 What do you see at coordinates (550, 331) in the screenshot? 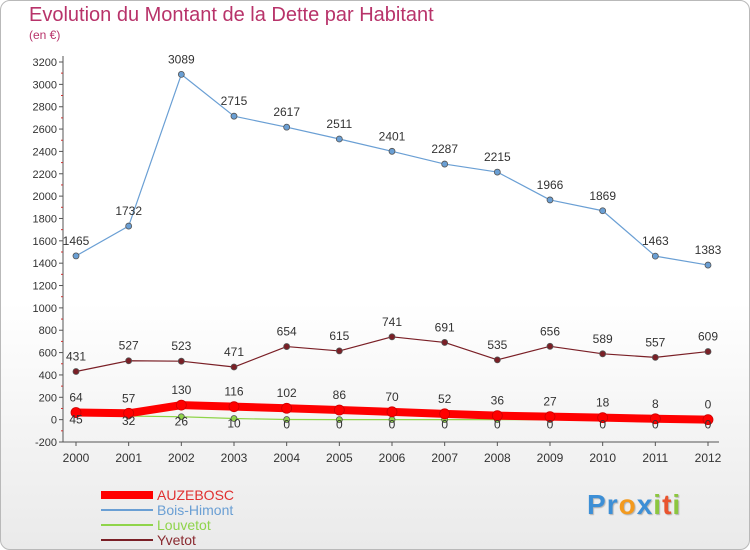
I see `data-label-yvetot: 656` at bounding box center [550, 331].